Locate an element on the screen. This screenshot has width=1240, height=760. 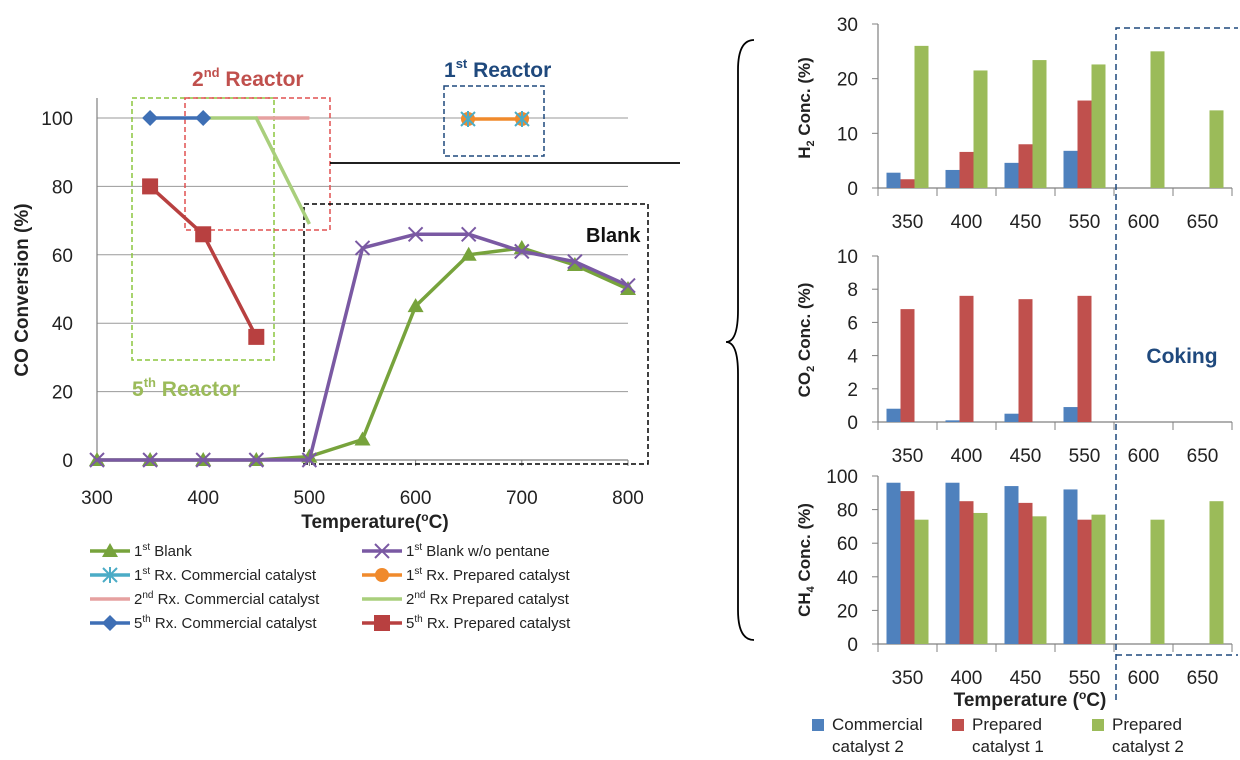
reactor-2-label: 2nd Reactor is located at coordinates (248, 78).